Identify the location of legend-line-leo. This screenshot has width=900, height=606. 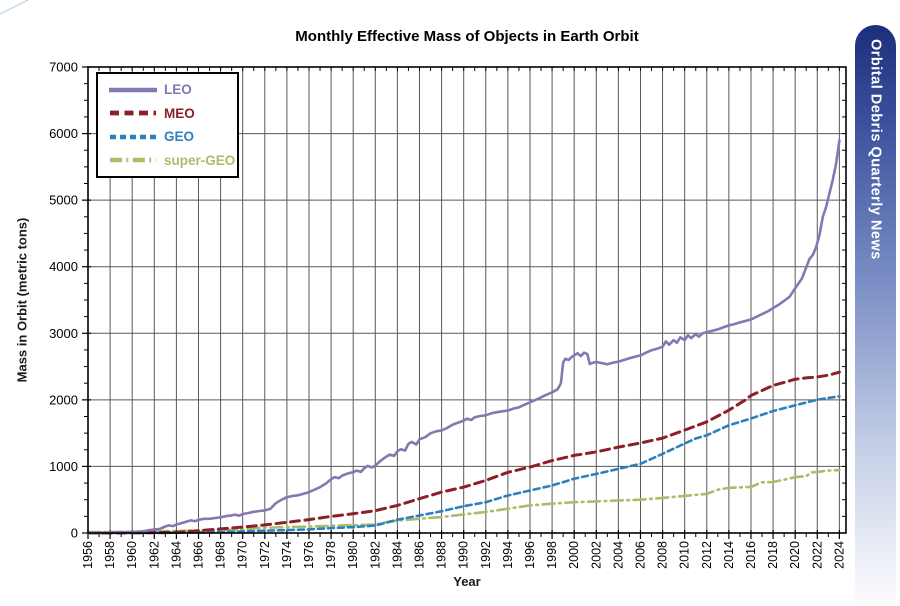
(133, 89).